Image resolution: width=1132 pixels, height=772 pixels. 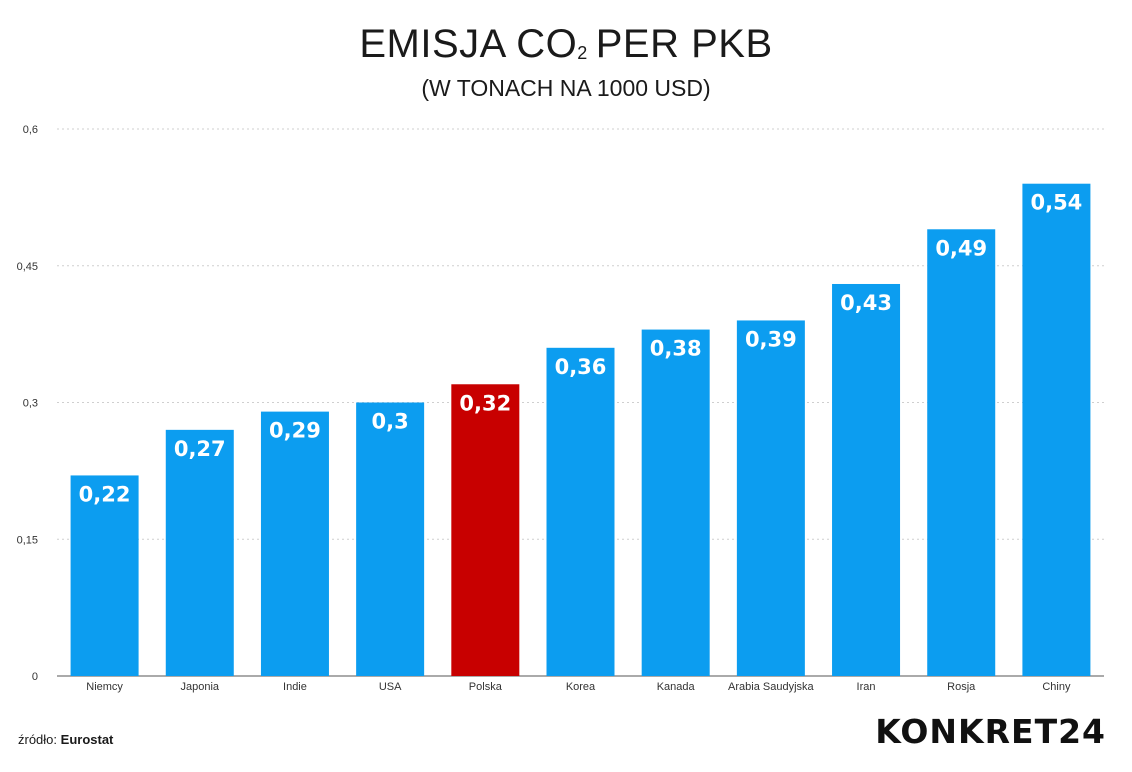 What do you see at coordinates (38, 739) in the screenshot?
I see `source-prefix: źródło:` at bounding box center [38, 739].